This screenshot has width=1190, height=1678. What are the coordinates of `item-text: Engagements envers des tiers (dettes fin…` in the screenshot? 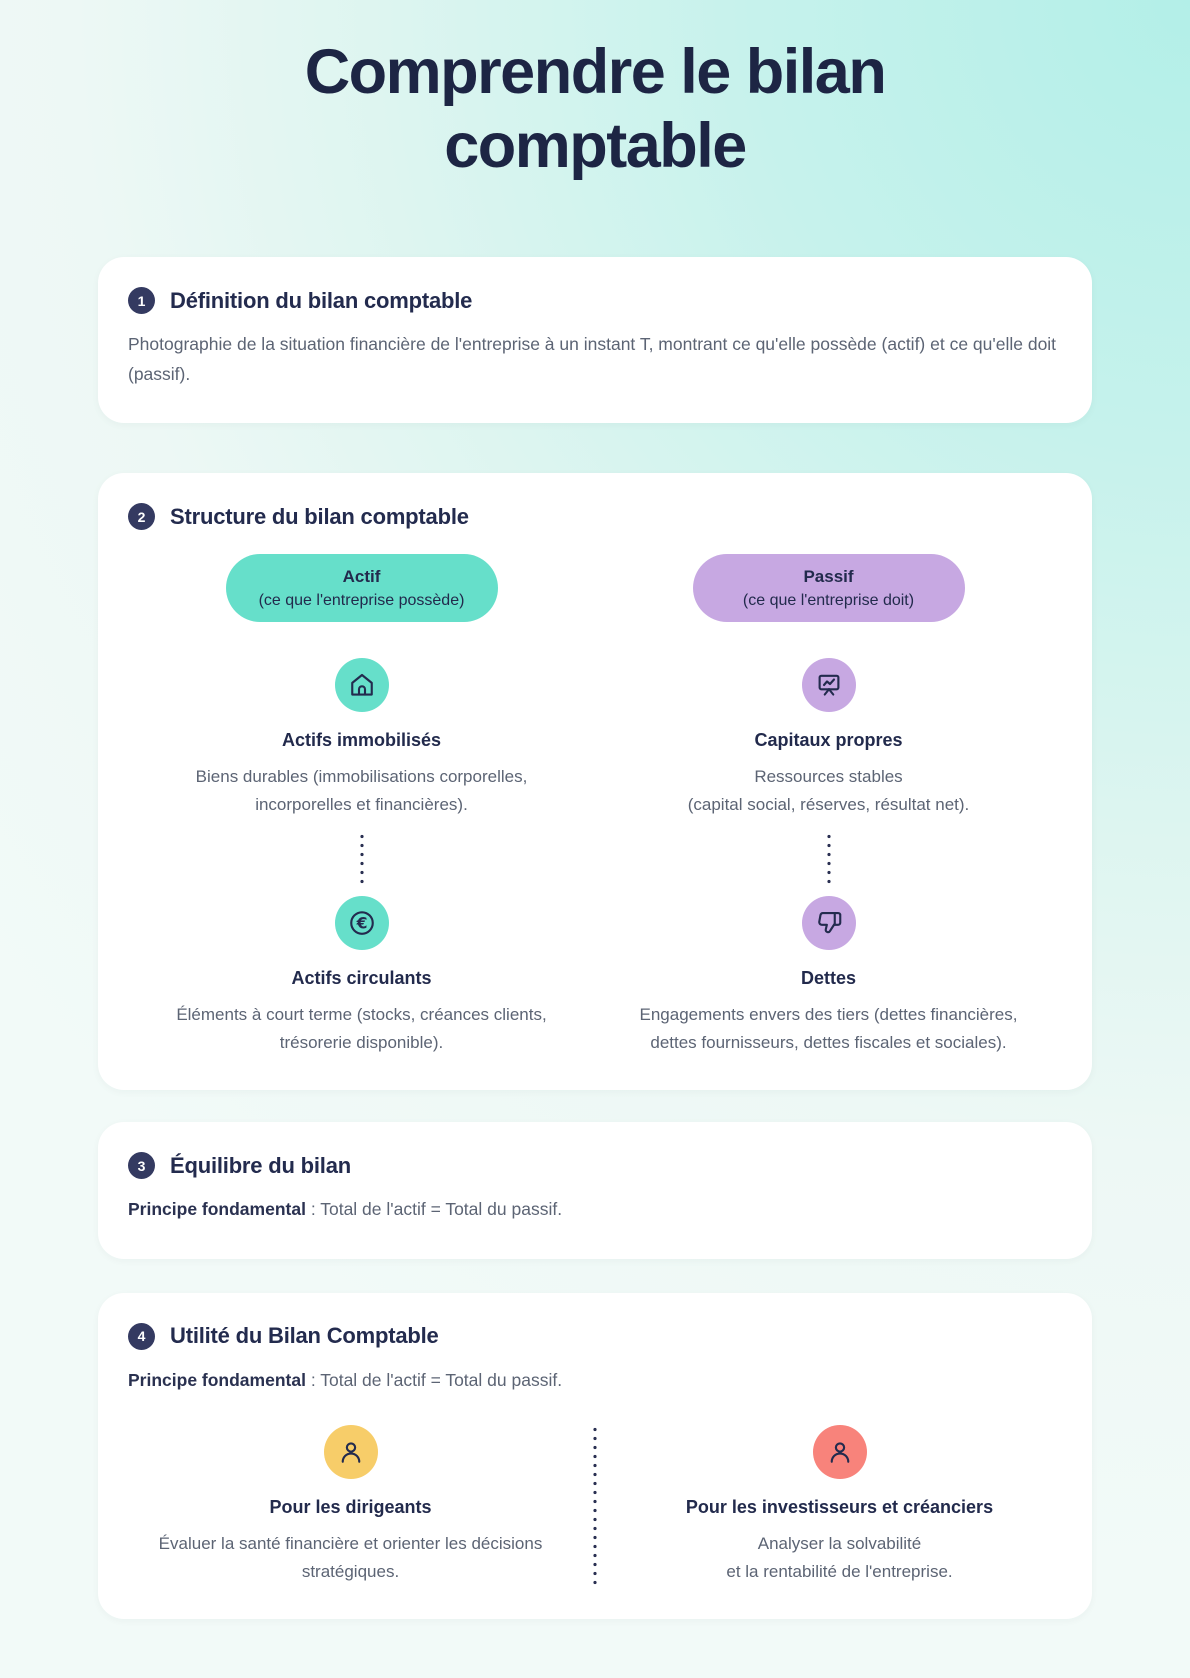 It's located at (828, 1028).